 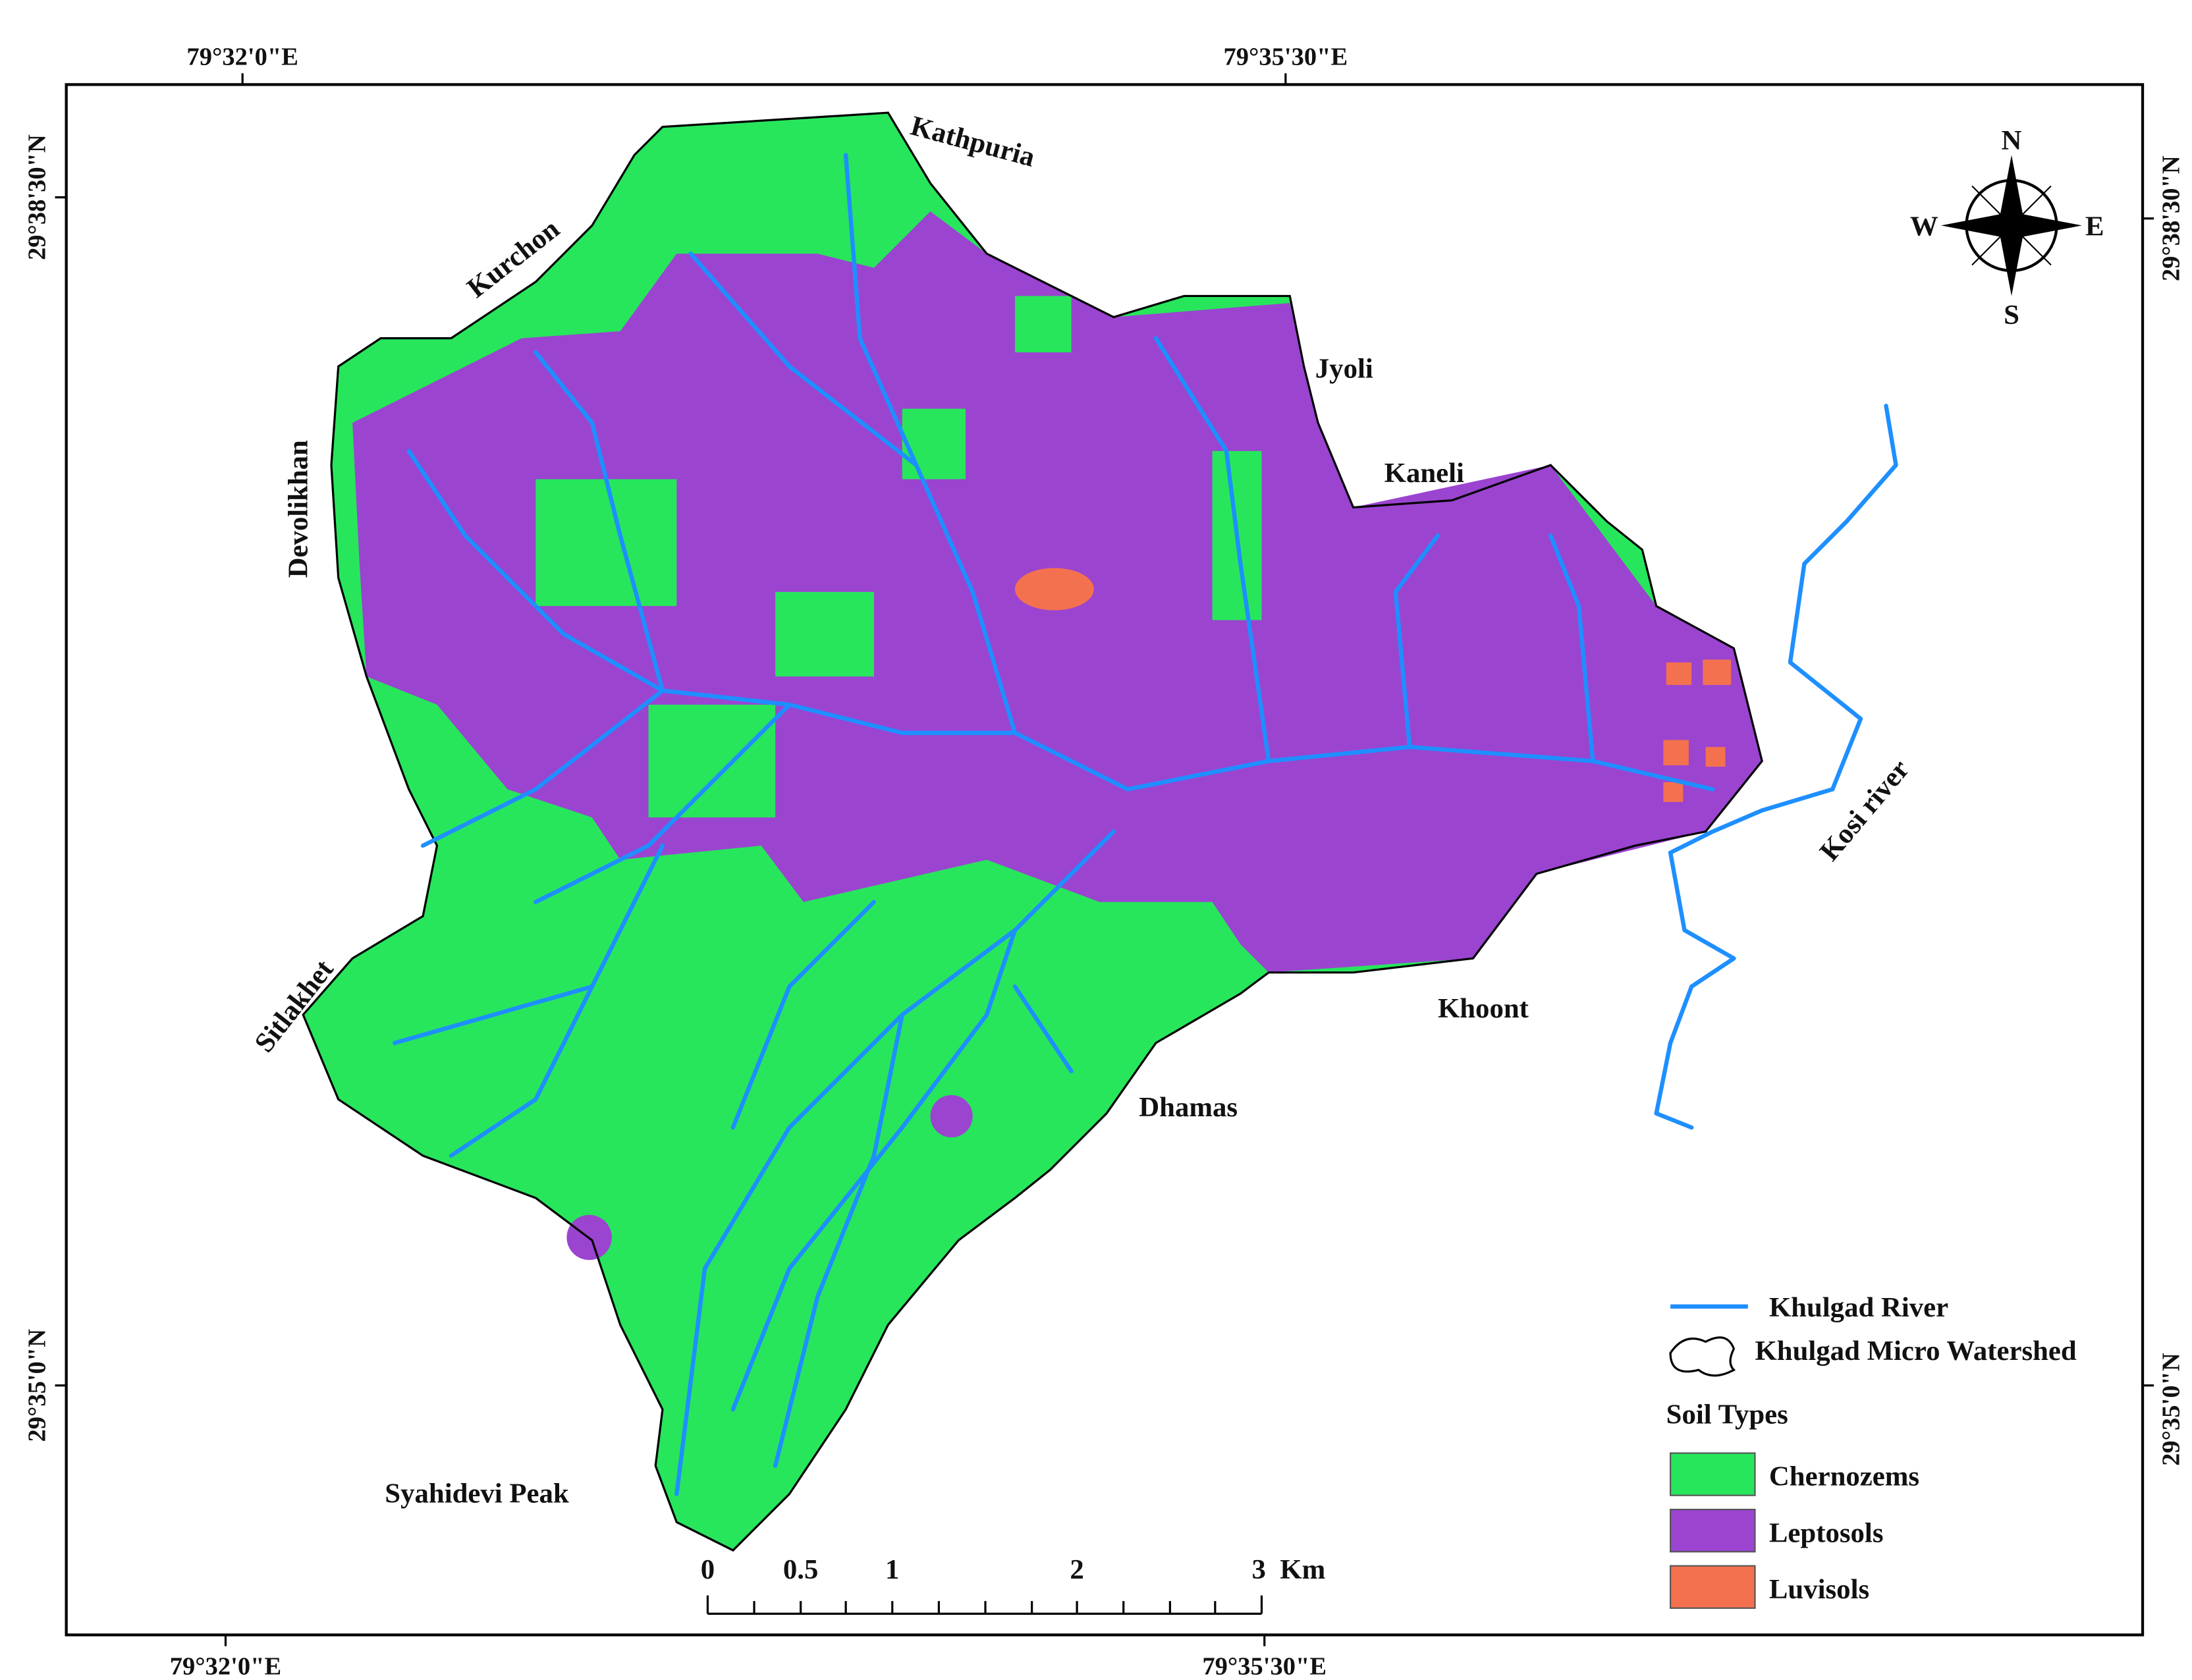 What do you see at coordinates (1076, 1569) in the screenshot?
I see `scale-label: 2` at bounding box center [1076, 1569].